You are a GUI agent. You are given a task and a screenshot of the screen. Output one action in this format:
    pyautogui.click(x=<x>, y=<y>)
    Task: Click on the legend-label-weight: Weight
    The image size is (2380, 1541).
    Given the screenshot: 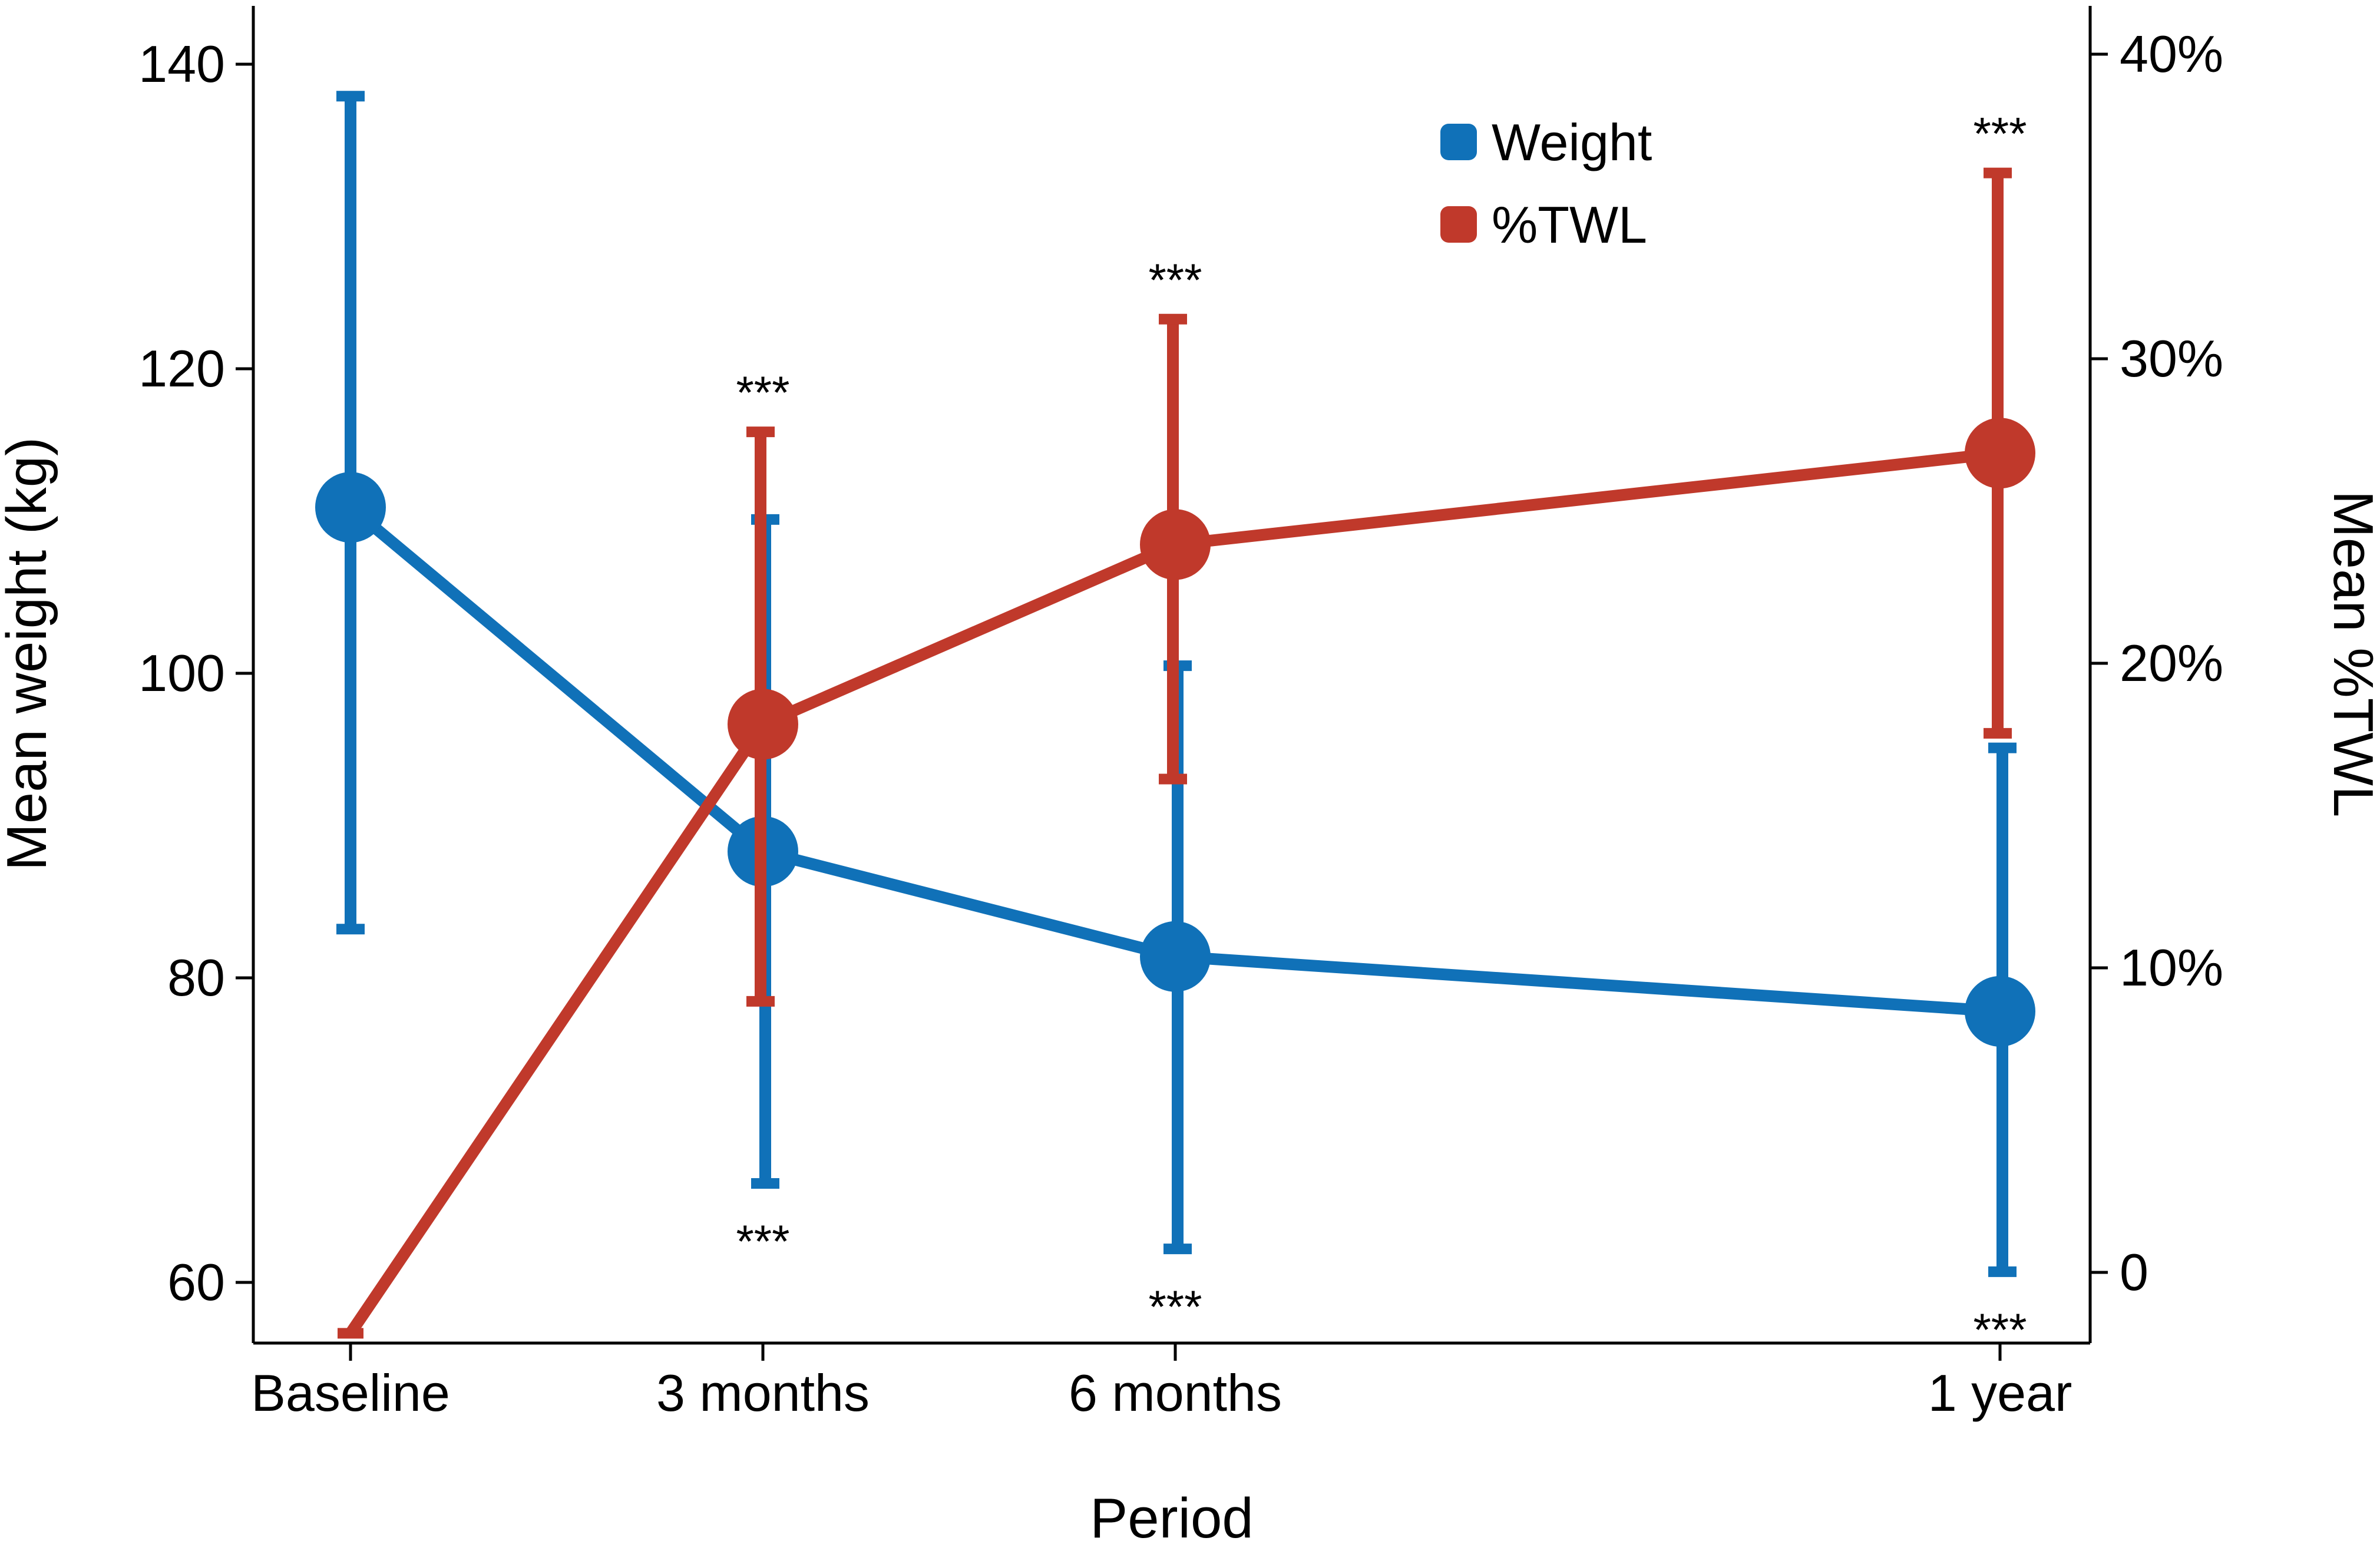 What is the action you would take?
    pyautogui.click(x=1572, y=142)
    